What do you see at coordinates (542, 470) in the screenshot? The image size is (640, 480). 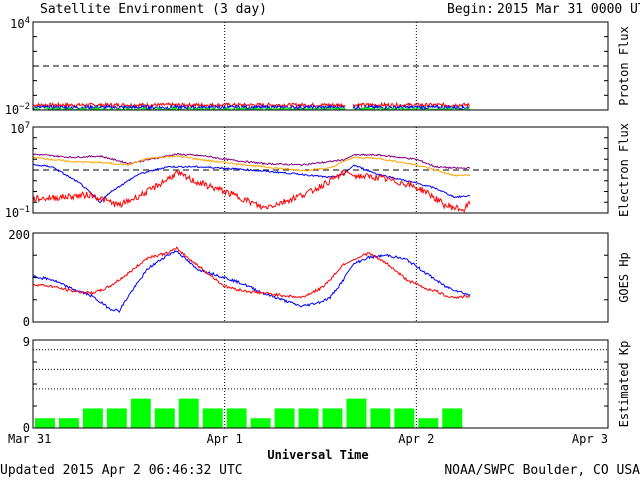 I see `footer-source: NOAA/SWPC Boulder, CO USA` at bounding box center [542, 470].